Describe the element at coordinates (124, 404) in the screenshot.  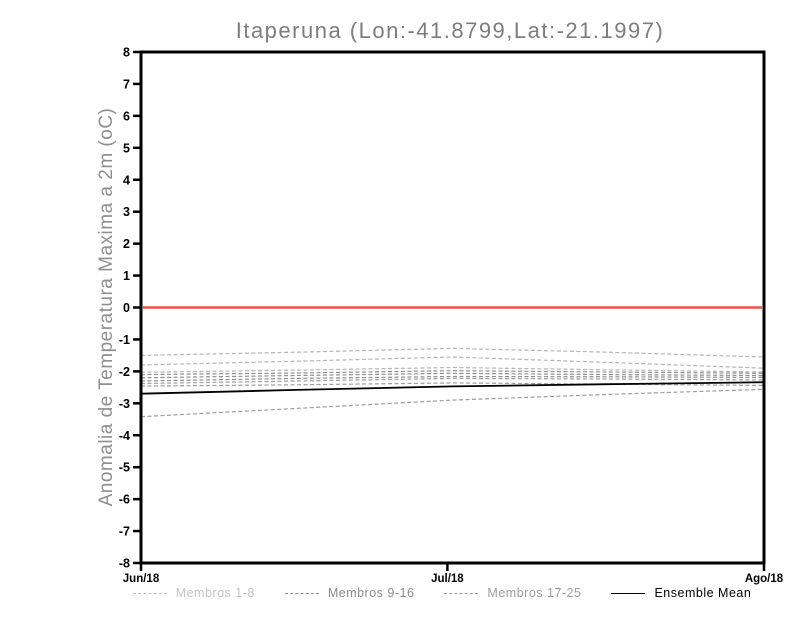
I see `y-tick-label: -3` at that location.